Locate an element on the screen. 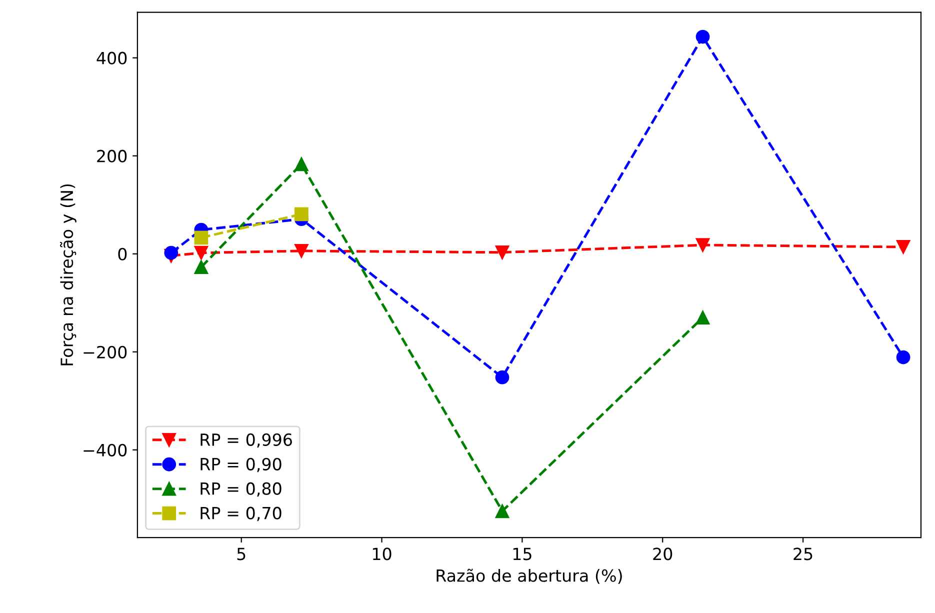  y-tick-label: 200 is located at coordinates (112, 156).